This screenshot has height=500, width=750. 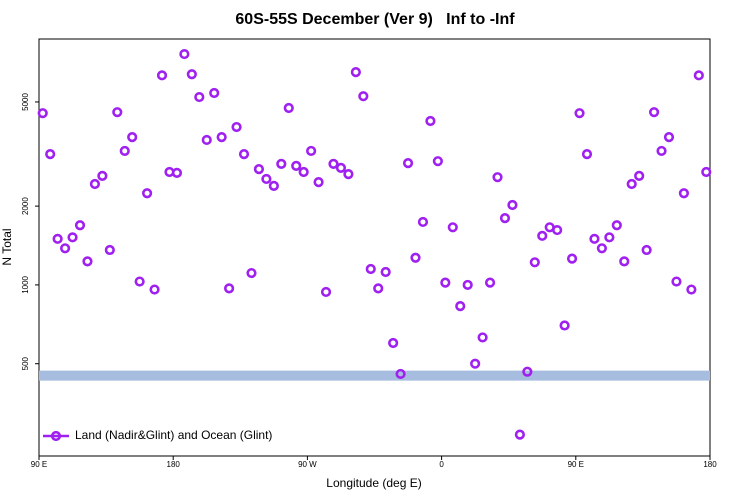 I want to click on legend-swatch-marker, so click(x=56, y=436).